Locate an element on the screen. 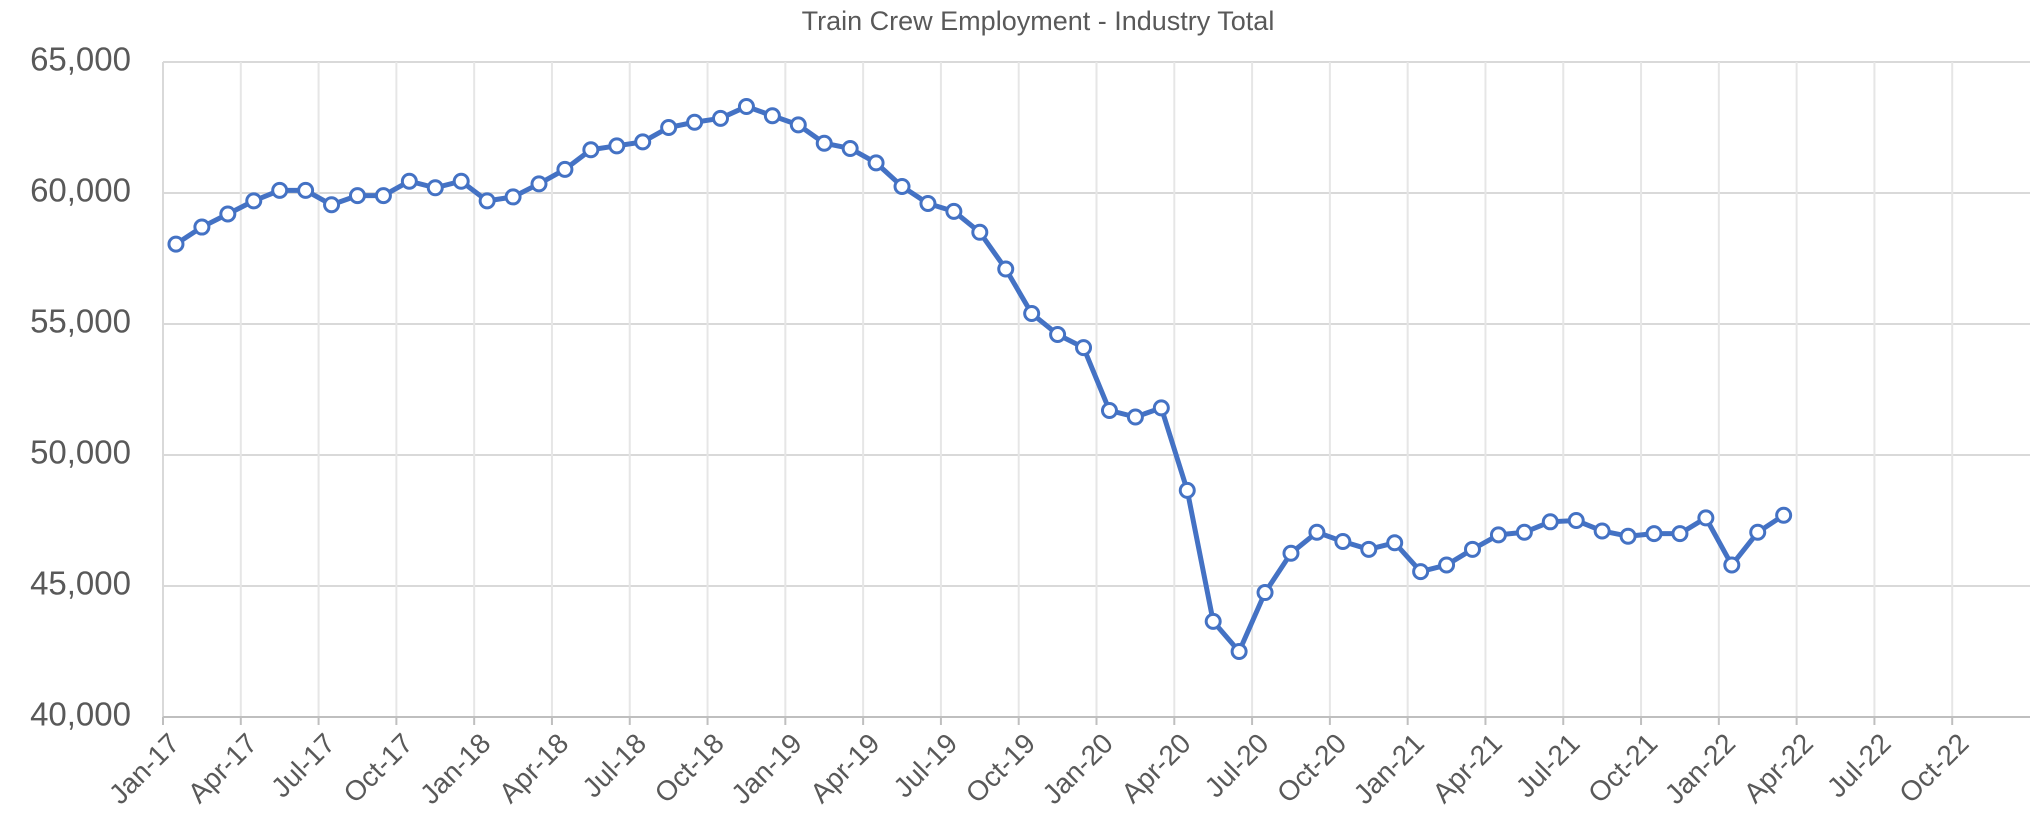  x-tick-label: Jan-17 is located at coordinates (144, 768).